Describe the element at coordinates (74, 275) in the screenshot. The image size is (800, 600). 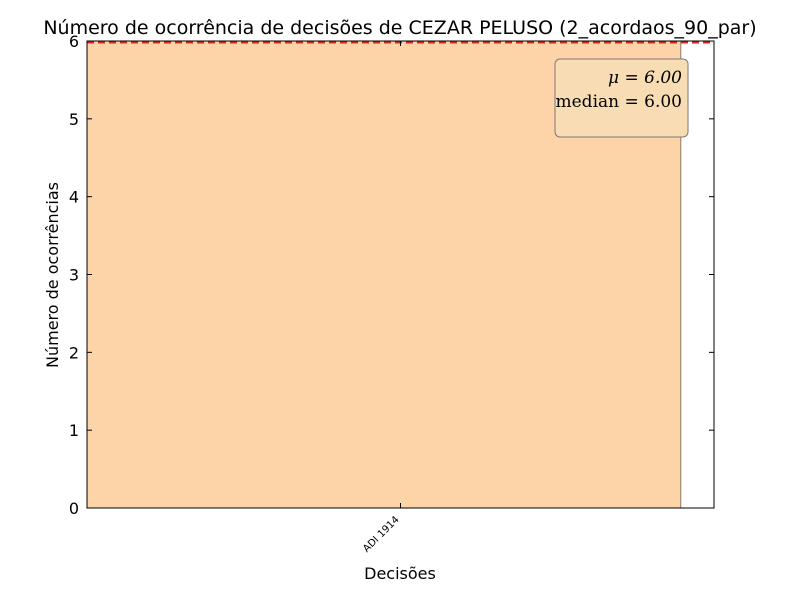
I see `y-tick-label: 3` at that location.